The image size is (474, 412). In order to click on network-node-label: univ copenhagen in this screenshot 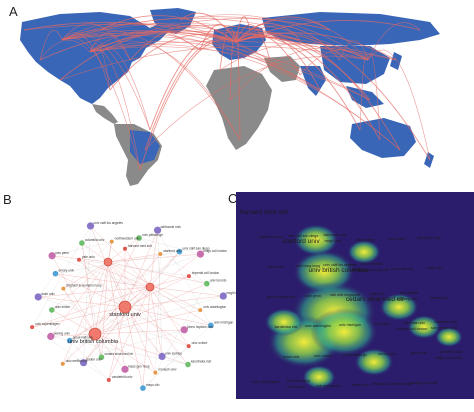, I will do `click(47, 324)`.